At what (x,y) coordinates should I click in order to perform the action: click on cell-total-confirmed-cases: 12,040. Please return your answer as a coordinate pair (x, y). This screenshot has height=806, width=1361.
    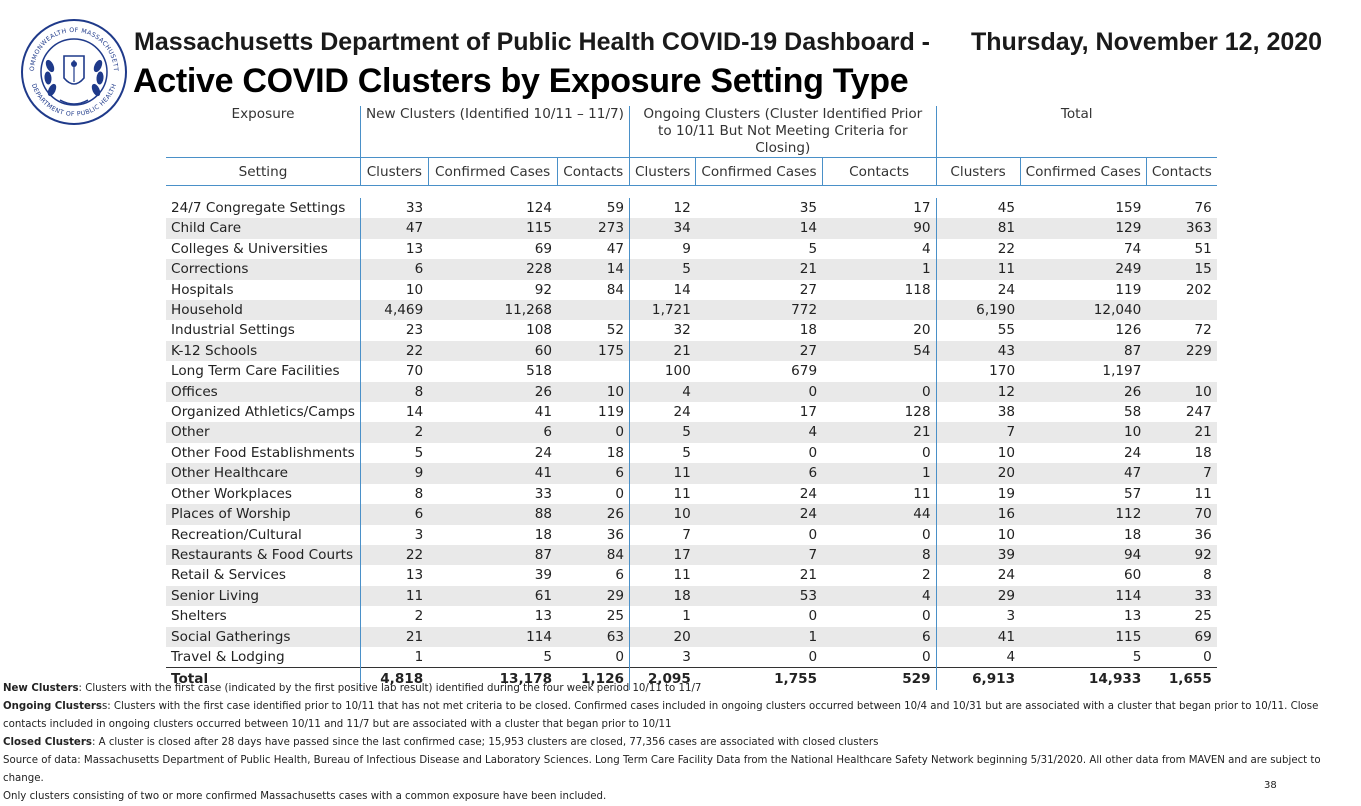
    Looking at the image, I should click on (1083, 310).